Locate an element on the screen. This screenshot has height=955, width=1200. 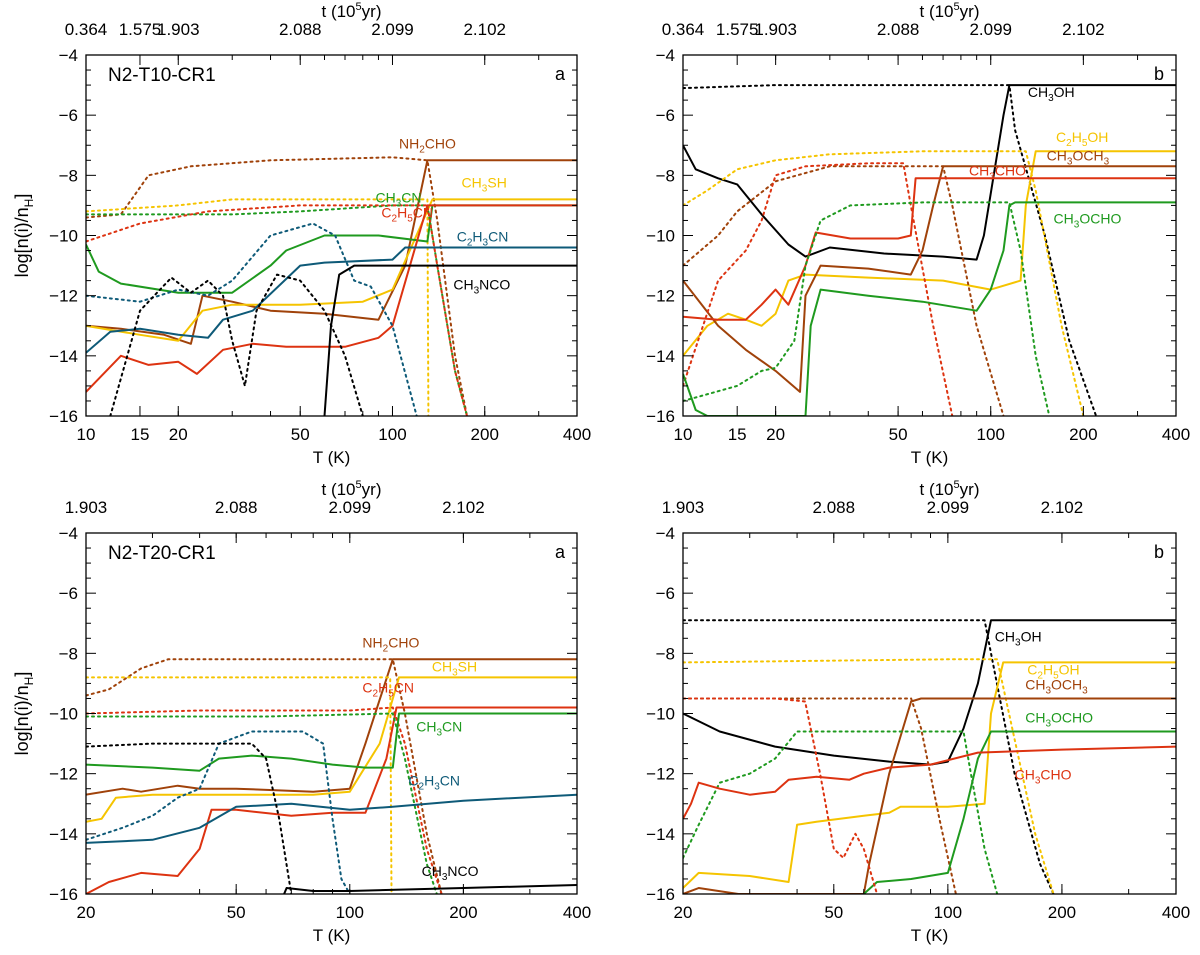
top-tick-label: 0.364 is located at coordinates (86, 29).